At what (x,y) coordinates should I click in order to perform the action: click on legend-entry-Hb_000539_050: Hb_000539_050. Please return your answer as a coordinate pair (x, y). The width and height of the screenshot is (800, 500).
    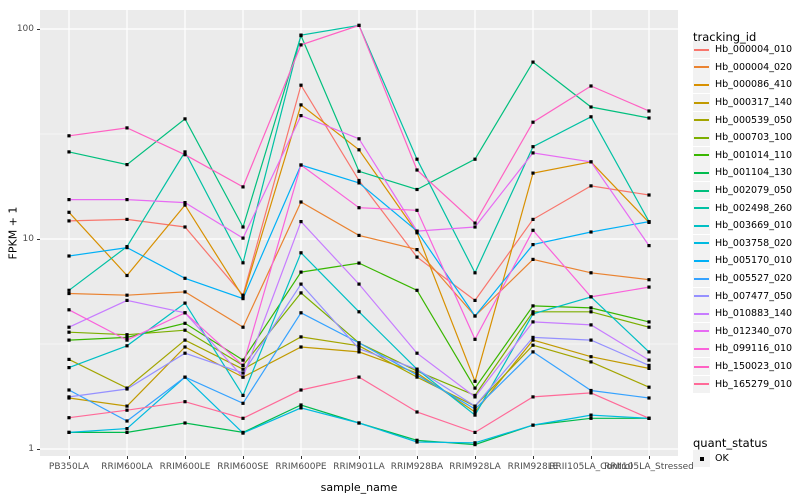
    Looking at the image, I should click on (742, 120).